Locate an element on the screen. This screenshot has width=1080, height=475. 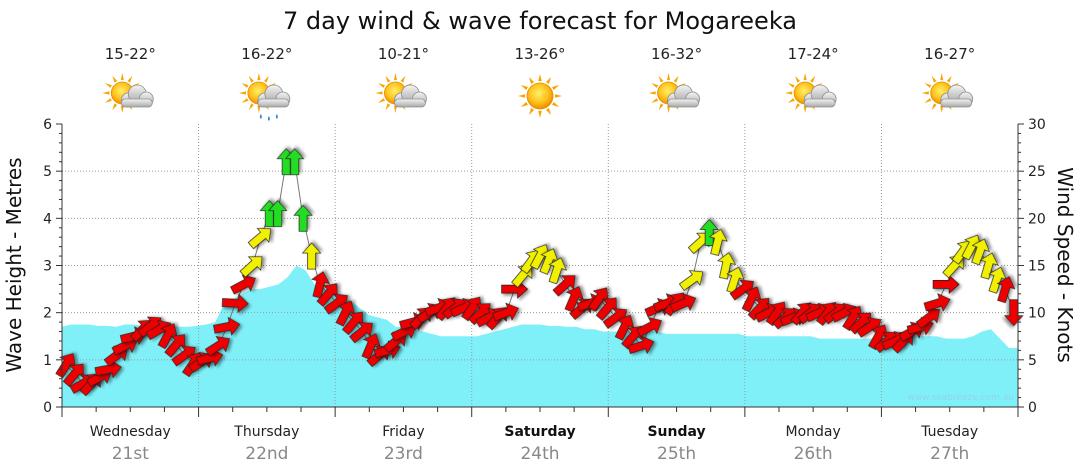
day-date-label: 25th is located at coordinates (676, 454).